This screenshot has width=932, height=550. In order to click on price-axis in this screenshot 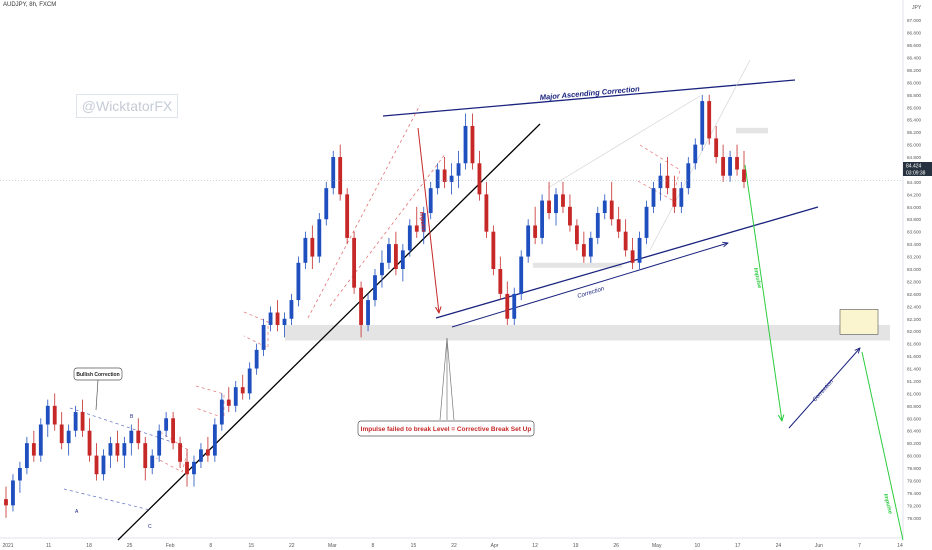, I will do `click(917, 269)`.